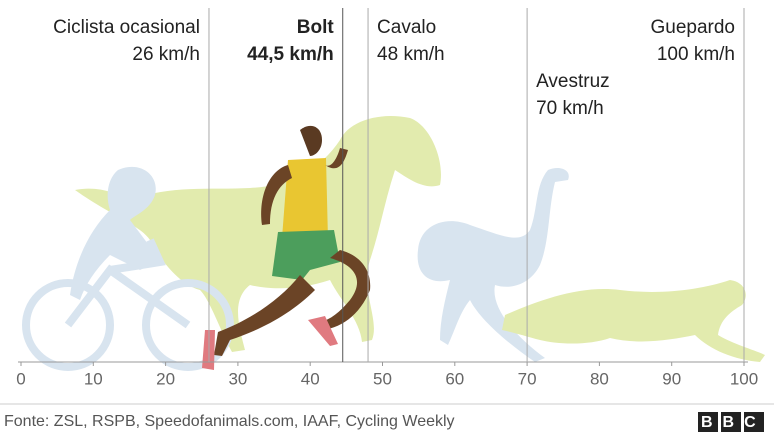 This screenshot has width=774, height=437. What do you see at coordinates (93, 378) in the screenshot?
I see `x-tick-label: 10` at bounding box center [93, 378].